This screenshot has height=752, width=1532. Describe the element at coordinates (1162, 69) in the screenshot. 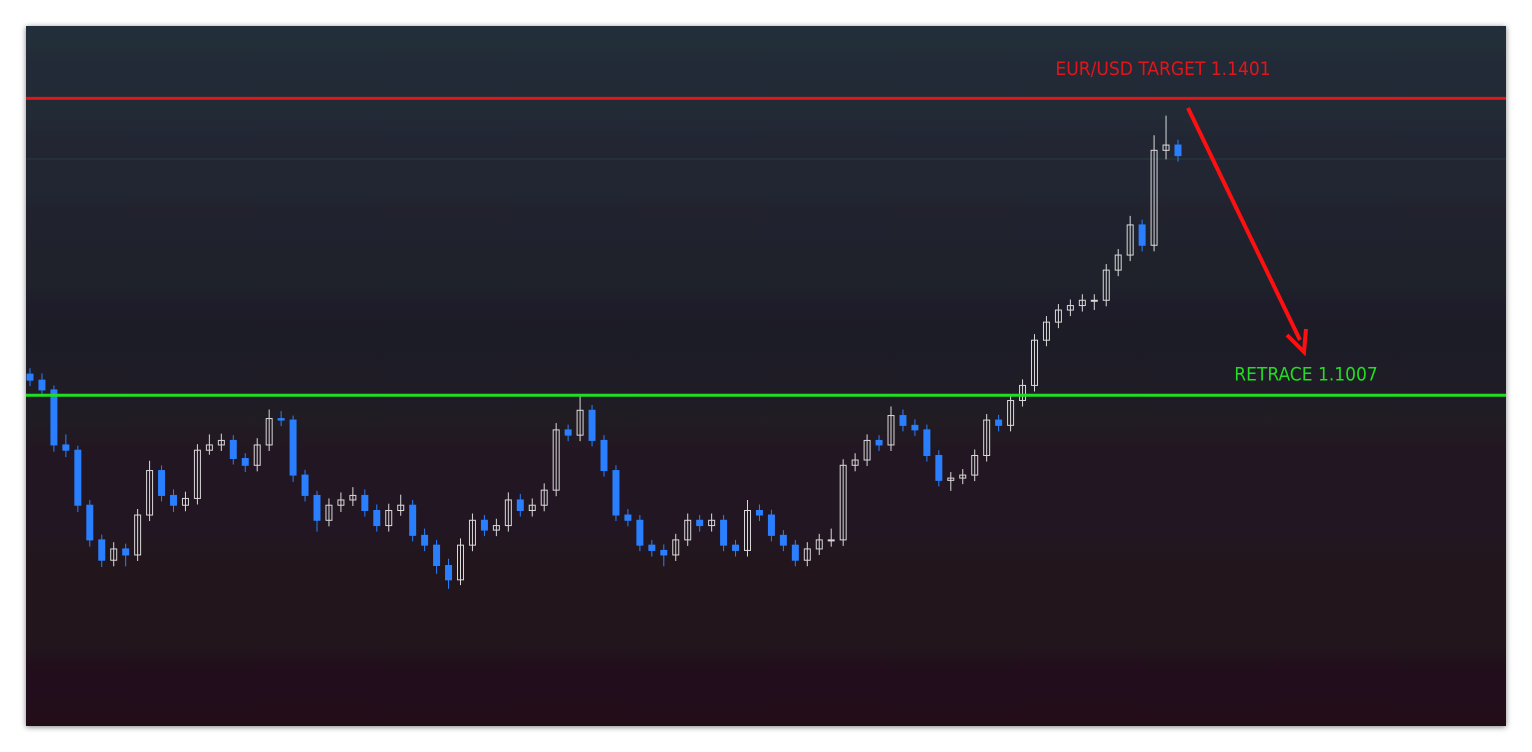

I see `level-label: EUR/USD TARGET 1.1401` at that location.